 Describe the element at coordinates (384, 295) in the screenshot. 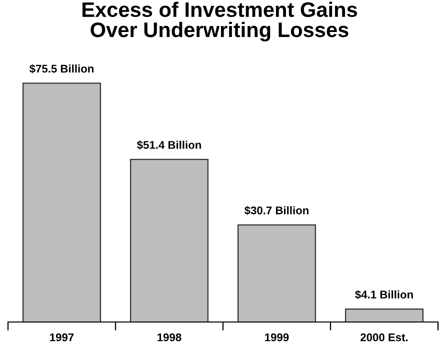

I see `data-label: $4.1 Billion` at that location.